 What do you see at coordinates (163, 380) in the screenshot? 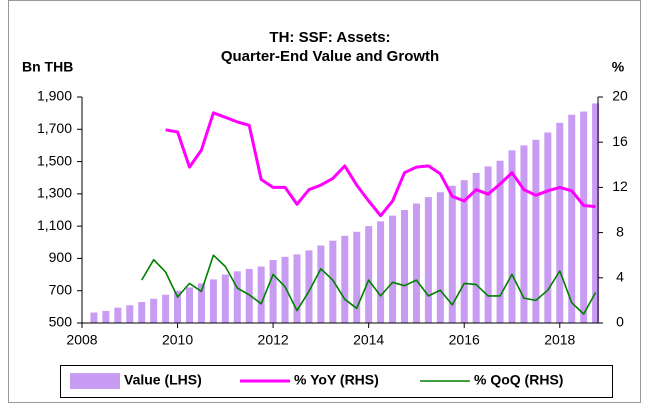
I see `legend-label: Value (LHS)` at bounding box center [163, 380].